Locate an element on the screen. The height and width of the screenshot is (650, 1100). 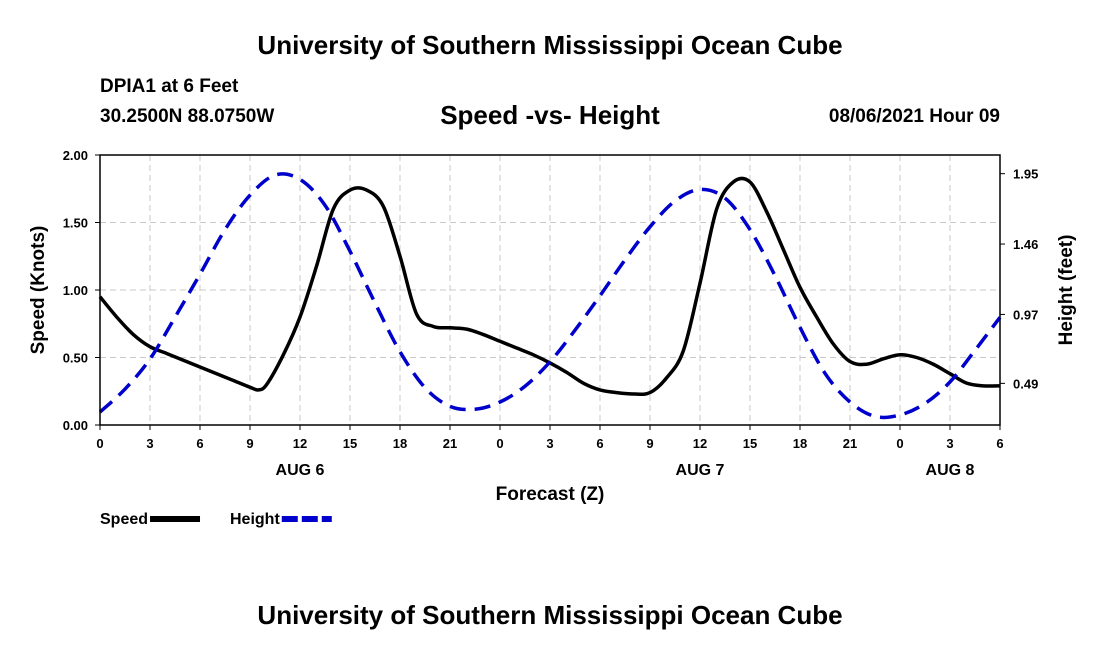
legend: Speed Height is located at coordinates (216, 519).